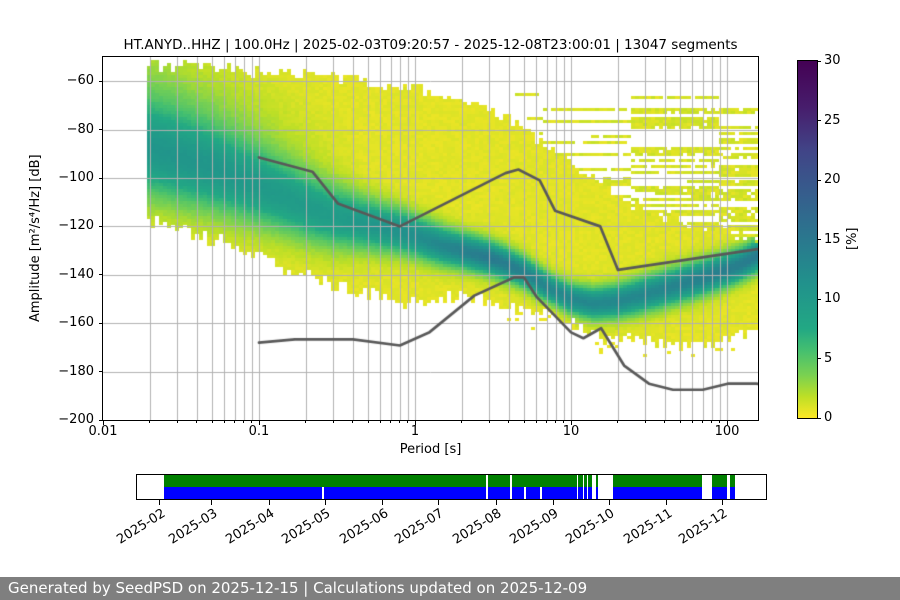  What do you see at coordinates (832, 60) in the screenshot?
I see `colorbar-tick-label: 30` at bounding box center [832, 60].